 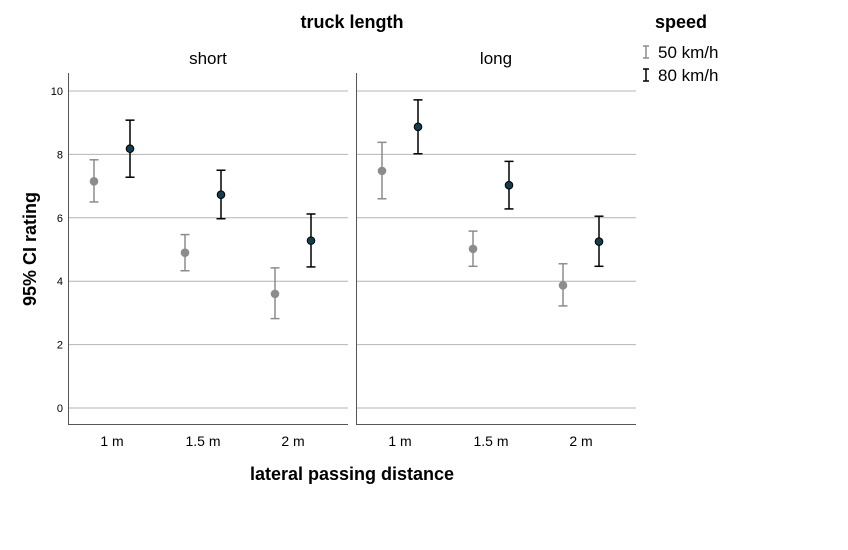 I want to click on legend-entry: 80 km/h, so click(x=680, y=75).